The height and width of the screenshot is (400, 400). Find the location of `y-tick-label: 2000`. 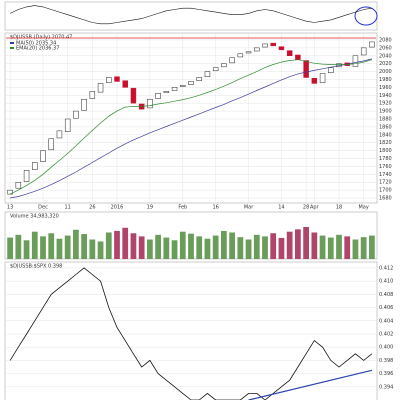

y-tick-label: 2000 is located at coordinates (385, 72).